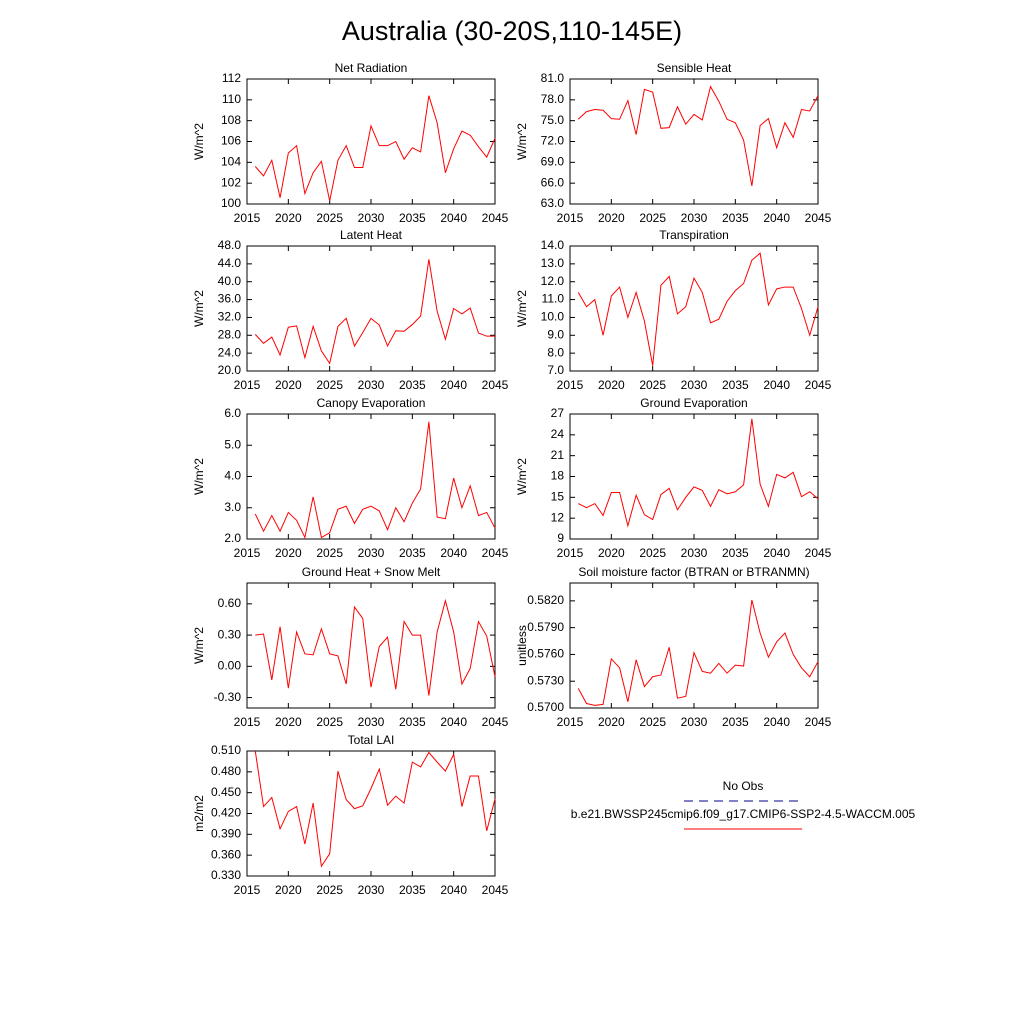 The image size is (1024, 1024). I want to click on y-tick-label: 40.0, so click(230, 281).